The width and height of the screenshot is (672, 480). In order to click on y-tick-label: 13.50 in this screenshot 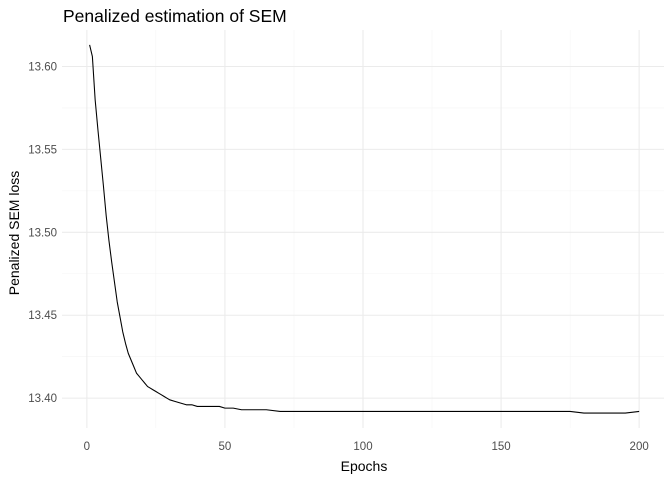, I will do `click(42, 233)`.